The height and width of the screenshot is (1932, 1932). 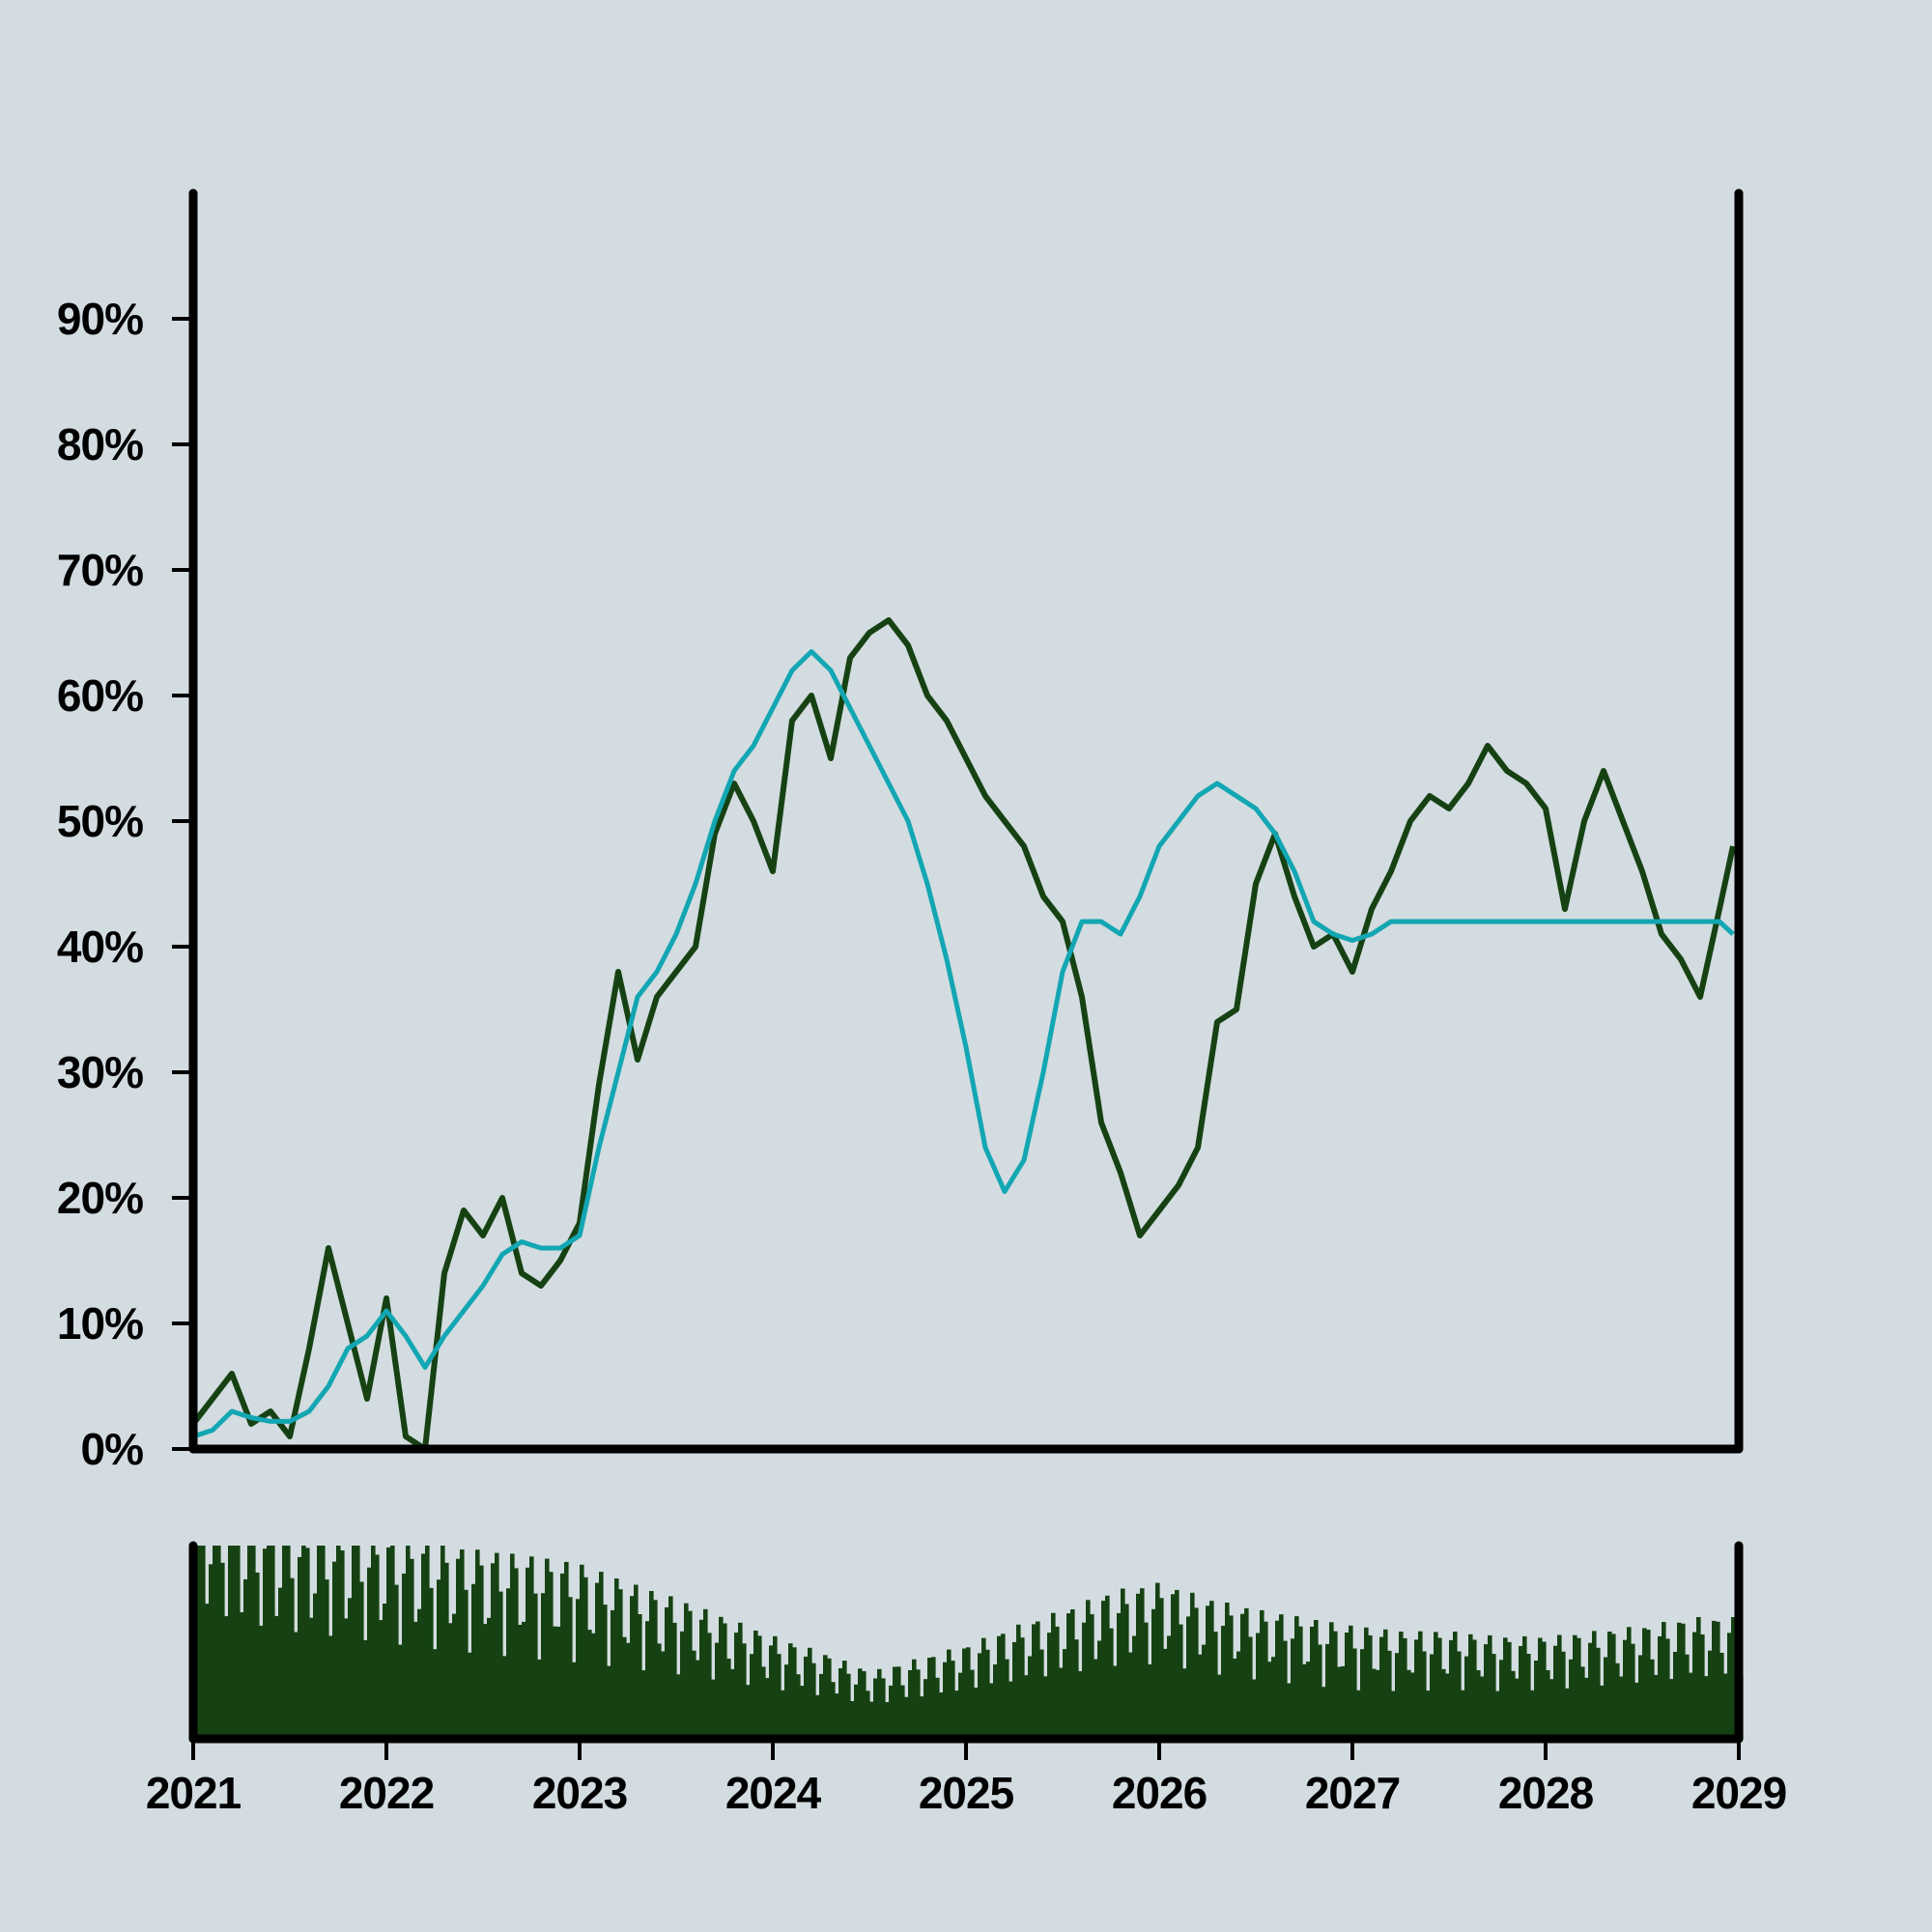 What do you see at coordinates (100, 821) in the screenshot?
I see `y-tick-label: 50%` at bounding box center [100, 821].